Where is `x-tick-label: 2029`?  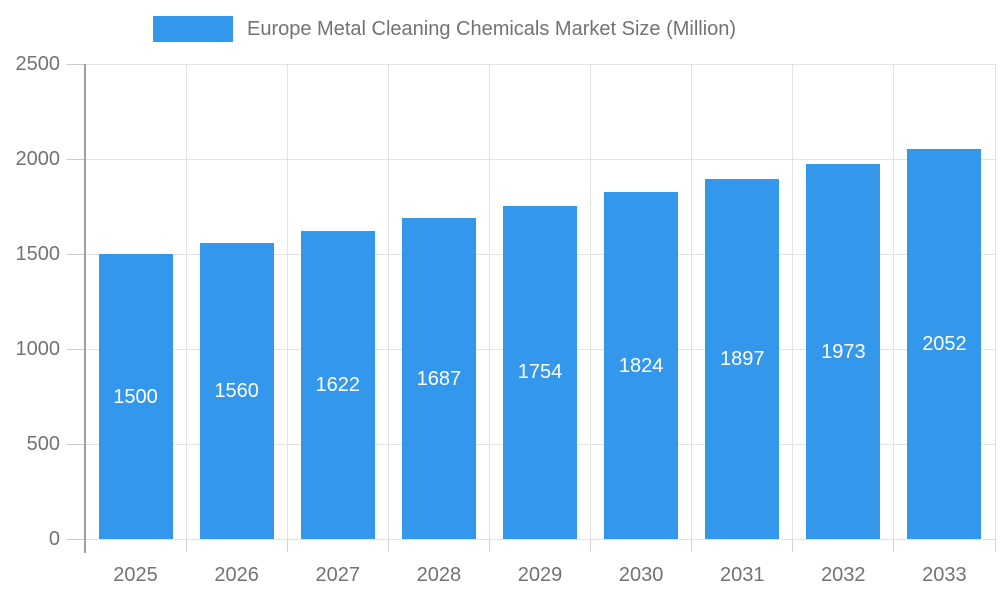
x-tick-label: 2029 is located at coordinates (540, 575).